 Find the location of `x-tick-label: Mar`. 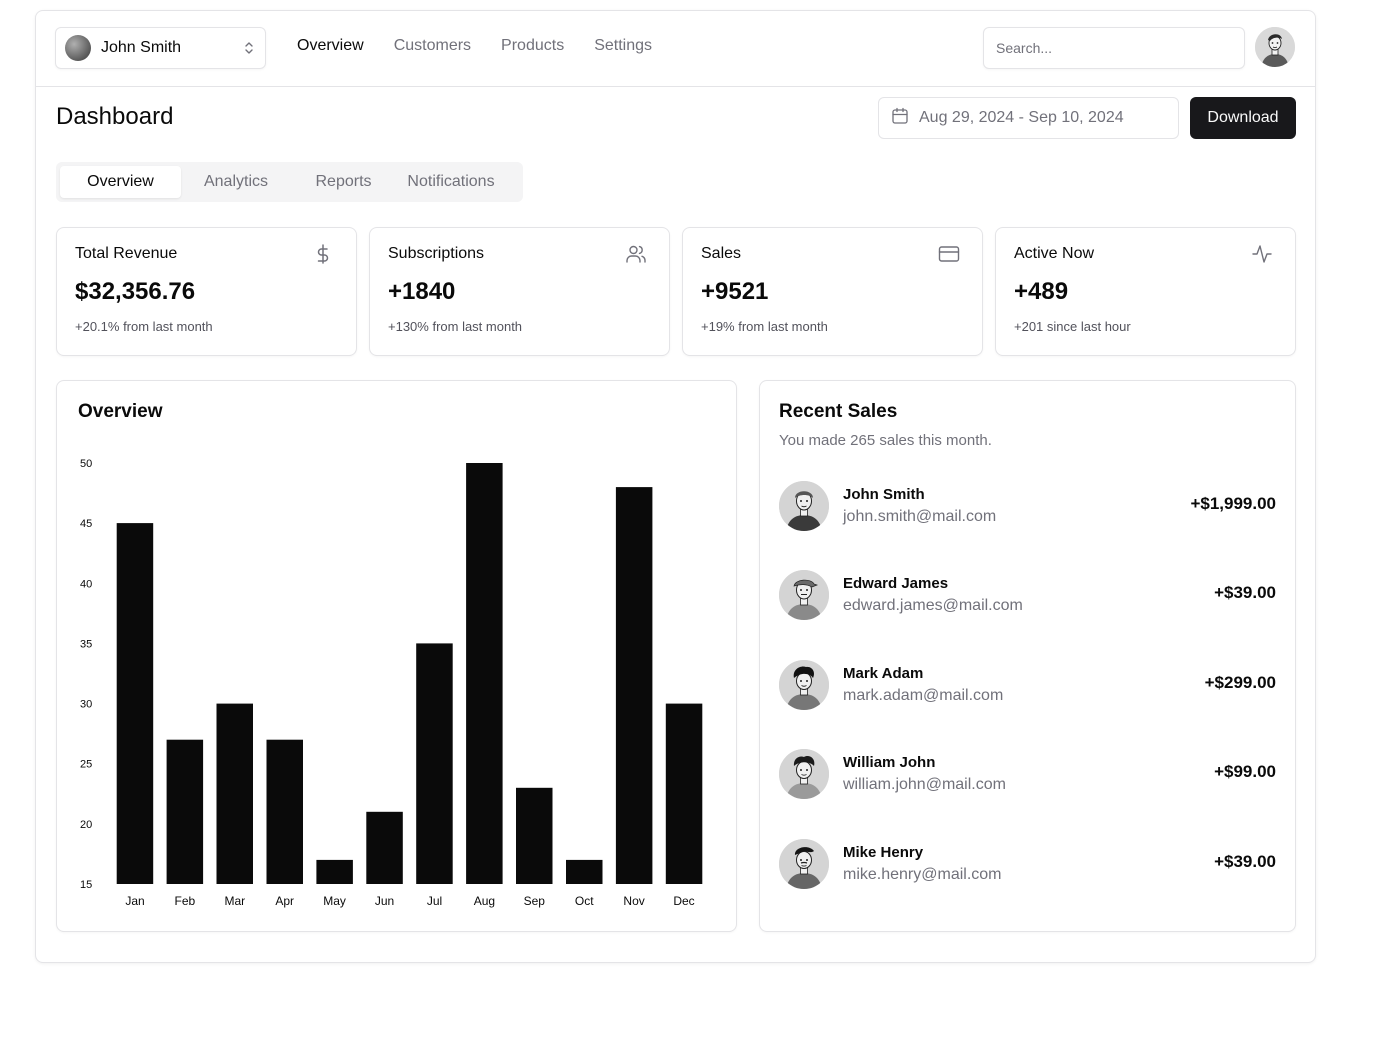

x-tick-label: Mar is located at coordinates (234, 901).